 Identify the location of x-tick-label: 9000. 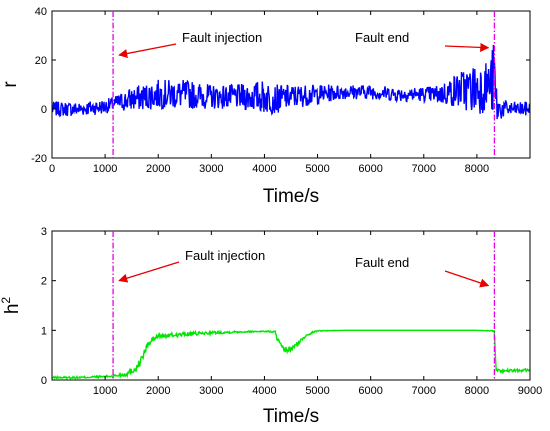
(530, 391).